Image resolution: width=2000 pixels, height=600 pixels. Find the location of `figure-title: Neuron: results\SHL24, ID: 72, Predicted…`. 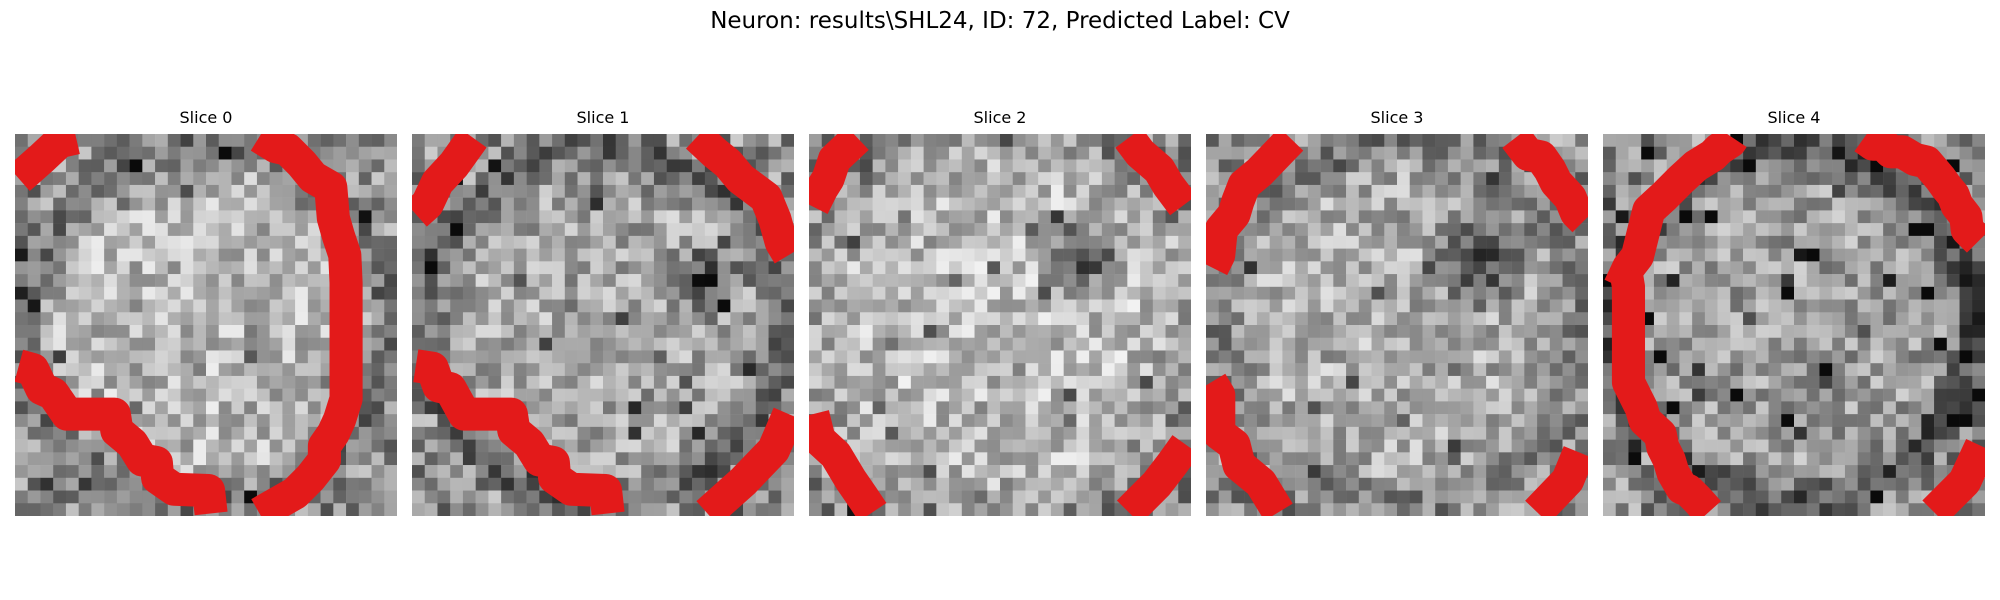

figure-title: Neuron: results\SHL24, ID: 72, Predicted… is located at coordinates (1000, 21).